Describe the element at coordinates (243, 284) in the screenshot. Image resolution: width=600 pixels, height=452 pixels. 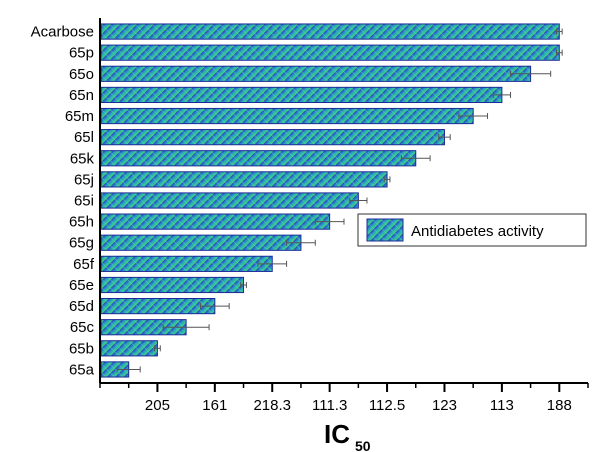
I see `error-bar-65e` at that location.